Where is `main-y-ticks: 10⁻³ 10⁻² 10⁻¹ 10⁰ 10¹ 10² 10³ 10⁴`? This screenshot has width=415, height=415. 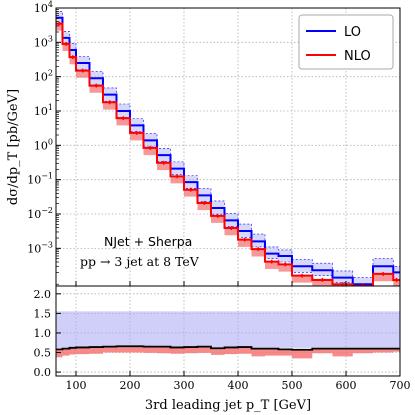
main-y-ticks: 10⁻³ 10⁻² 10⁻¹ 10⁰ 10¹ 10² 10³ 10⁴ is located at coordinates (44, 143).